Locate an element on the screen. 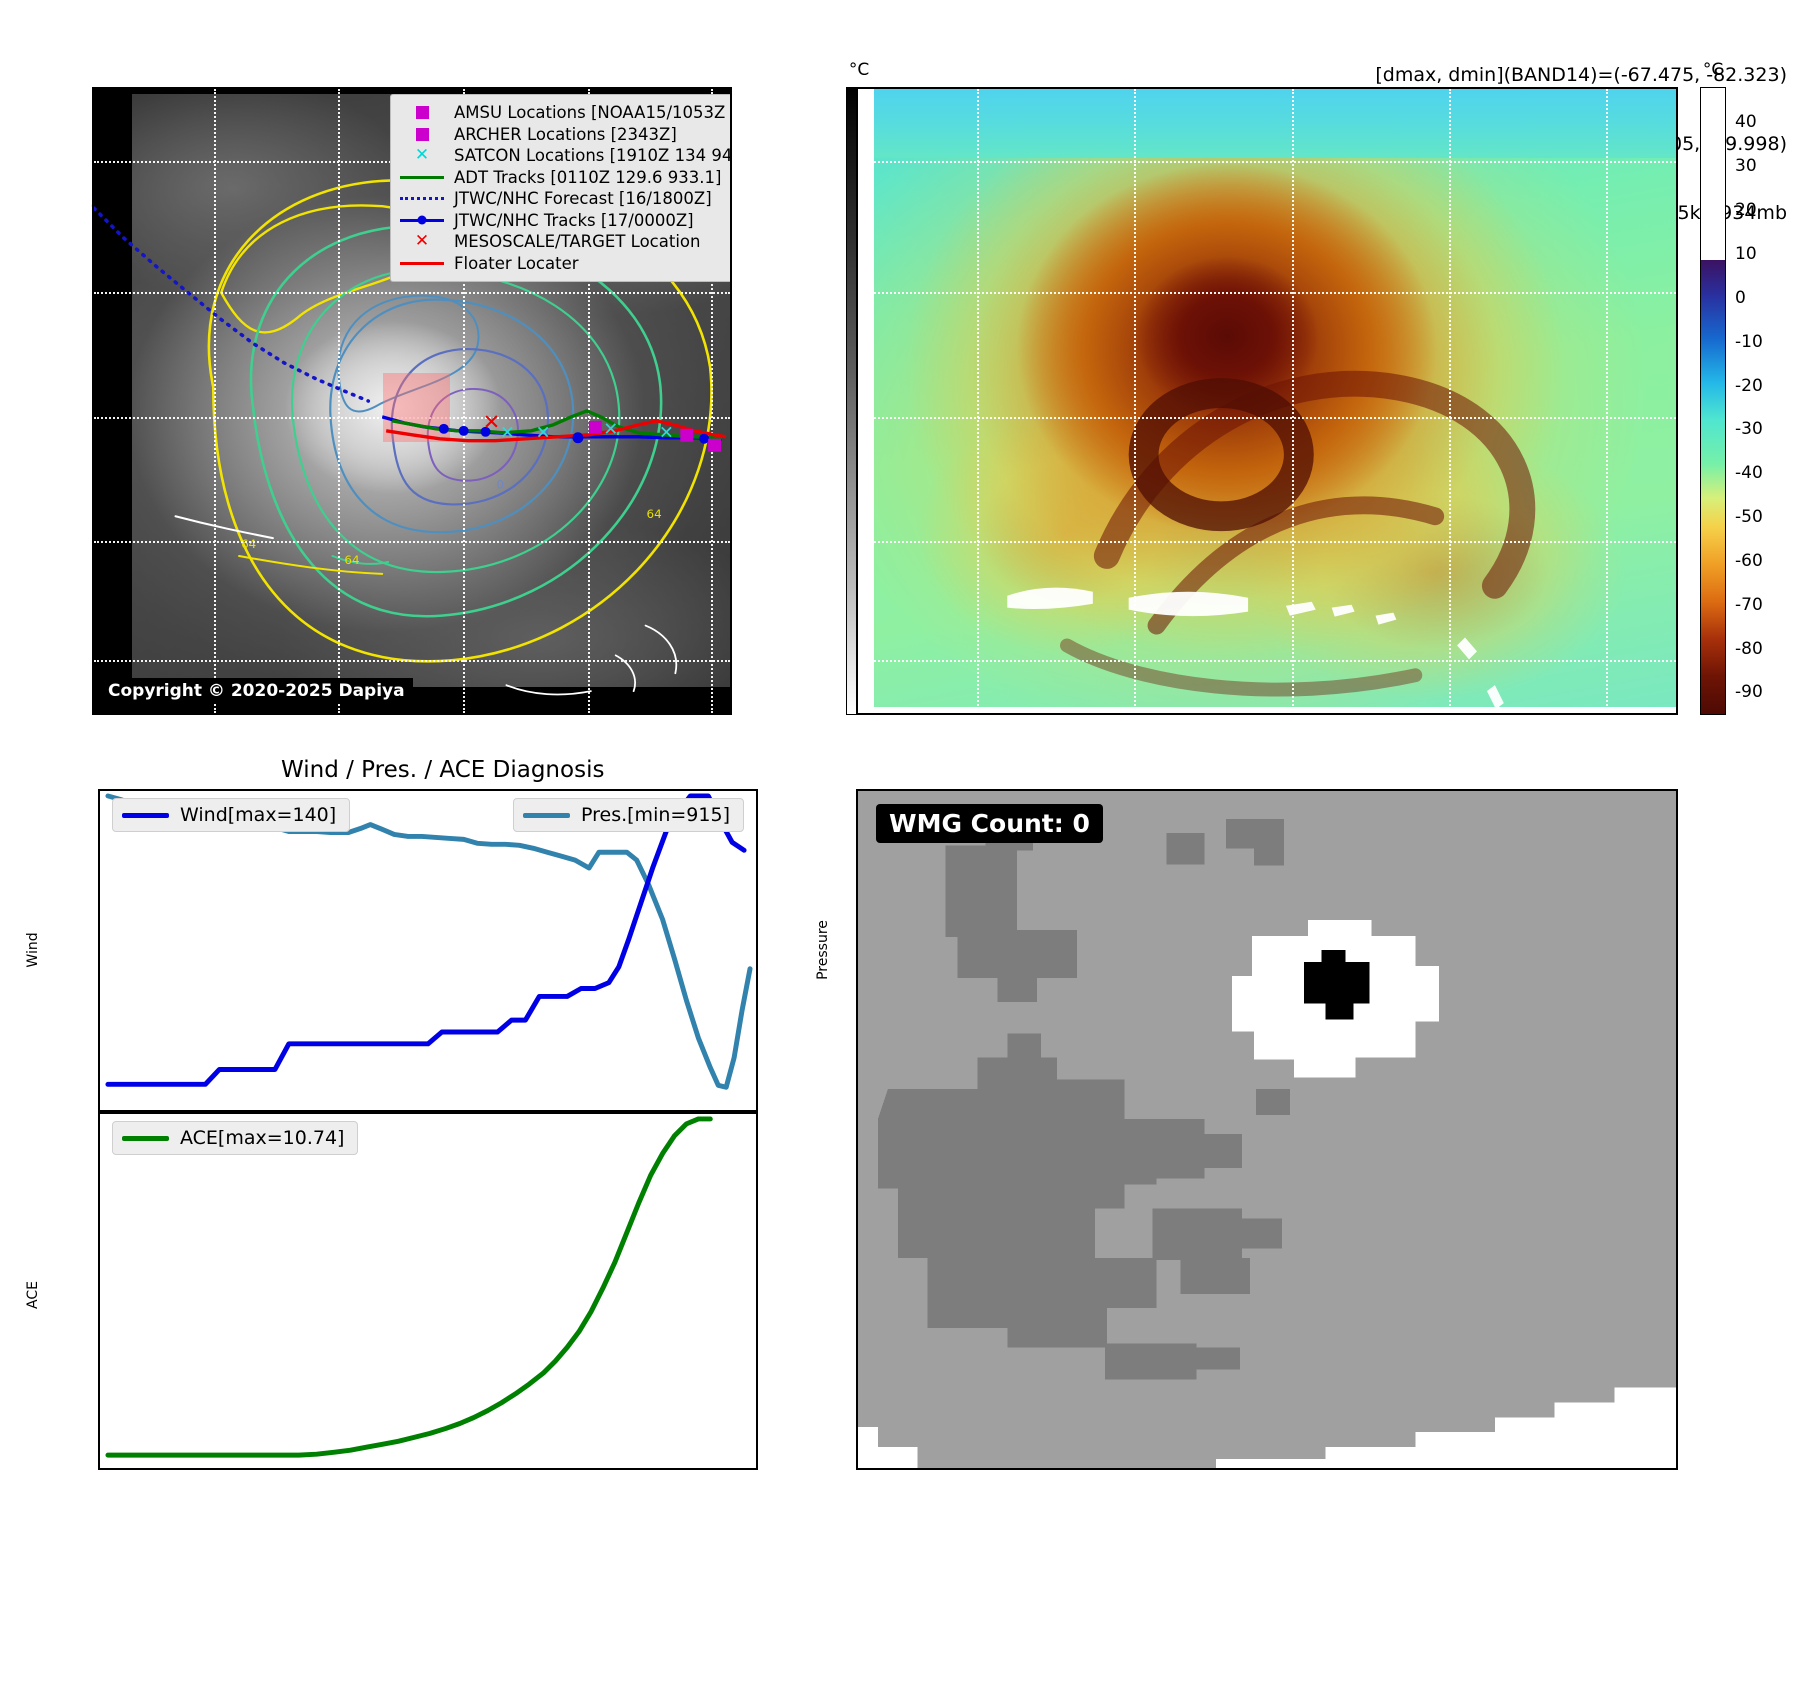 The height and width of the screenshot is (1690, 1797). wind-pressure-plot-area is located at coordinates (429, 941).